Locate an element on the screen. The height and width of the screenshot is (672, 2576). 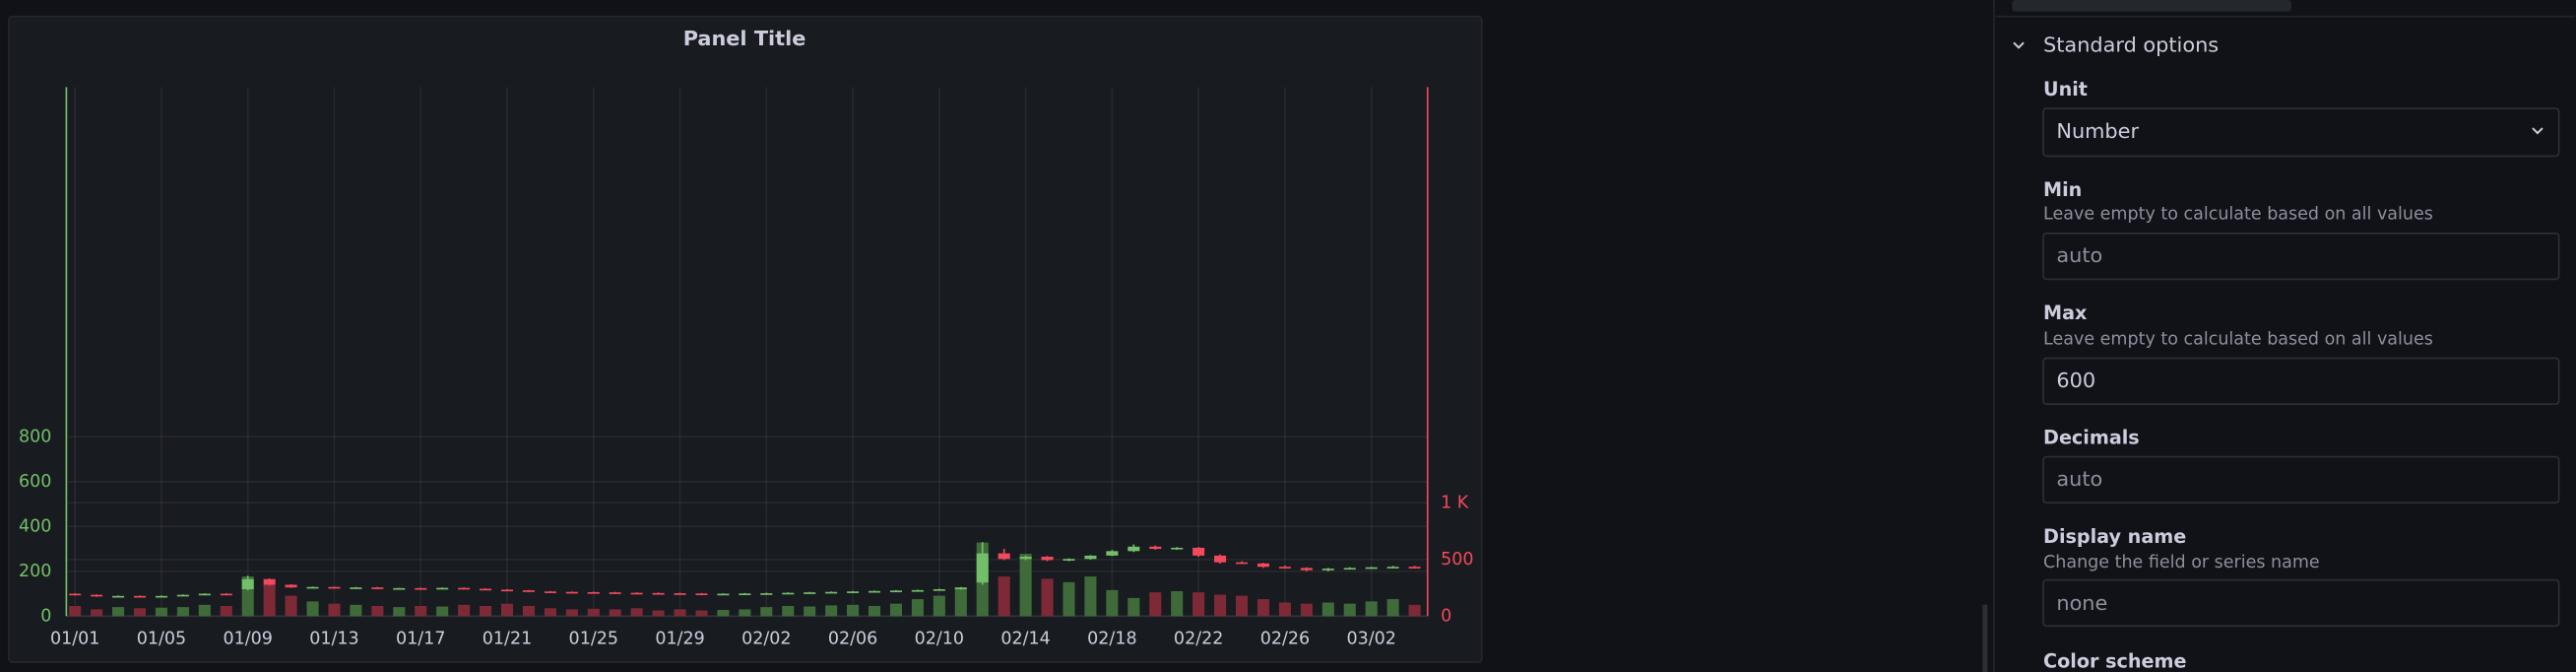
x-tick-label: 01/05 is located at coordinates (161, 639).